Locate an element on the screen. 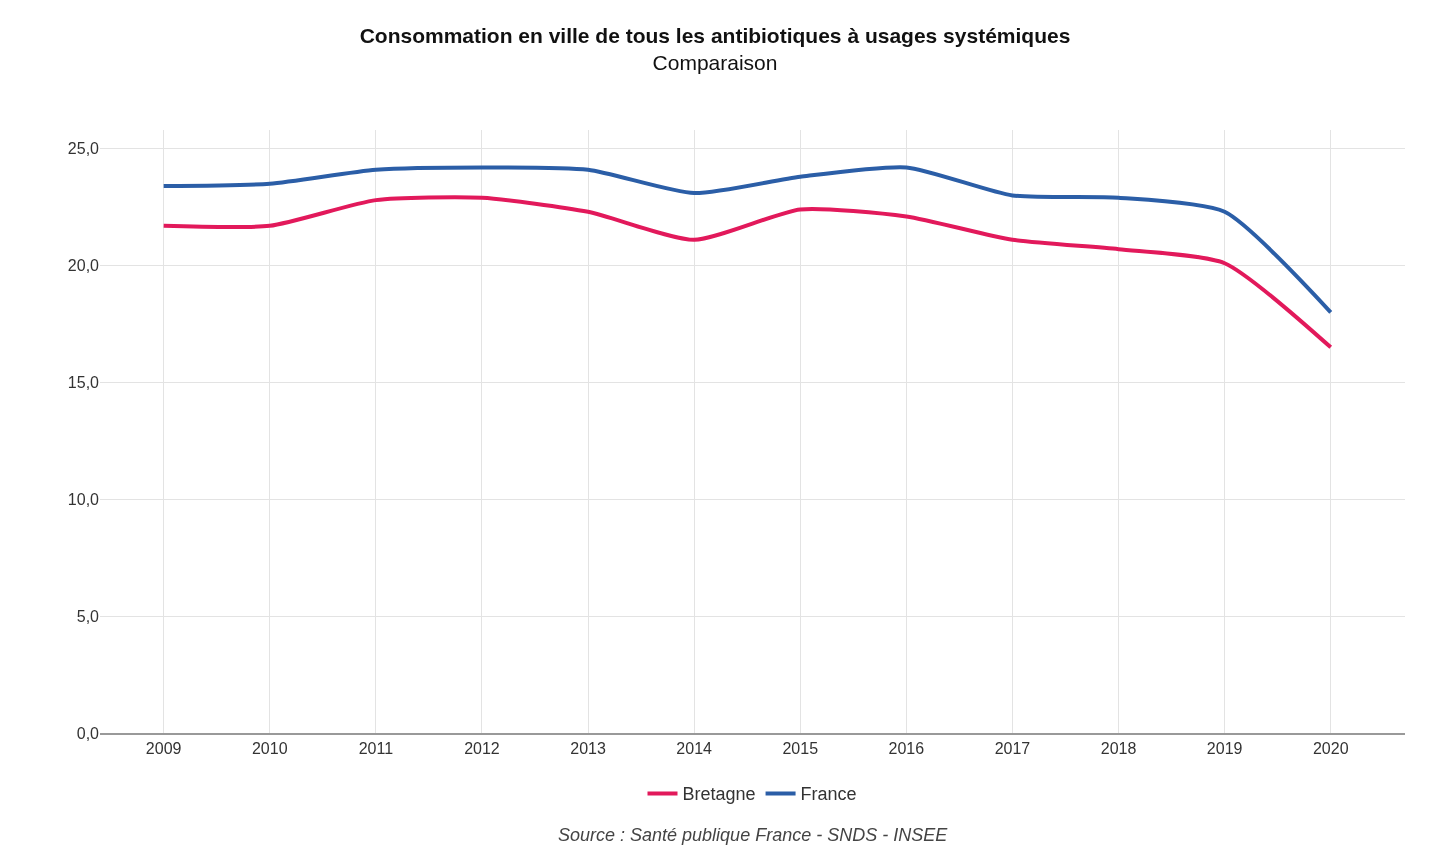 The image size is (1430, 863). y-tick-label: 25,0 is located at coordinates (83, 149).